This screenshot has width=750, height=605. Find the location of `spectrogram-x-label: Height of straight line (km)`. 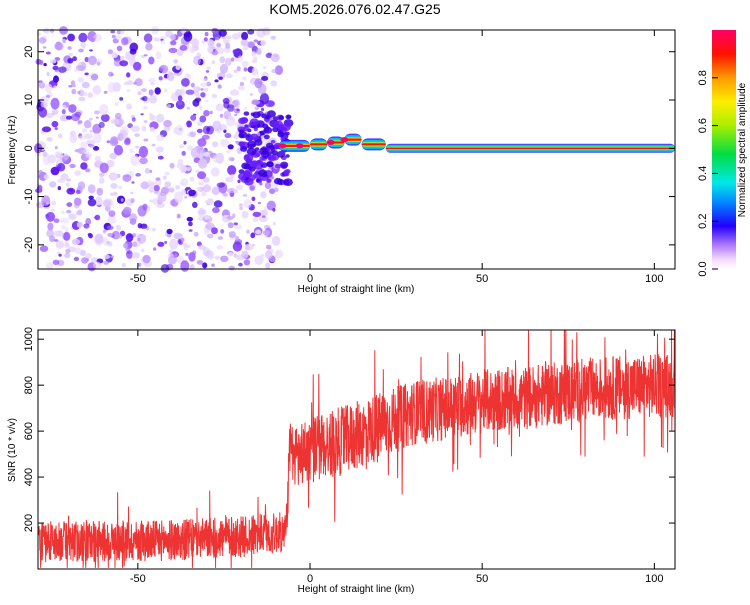

spectrogram-x-label: Height of straight line (km) is located at coordinates (356, 289).